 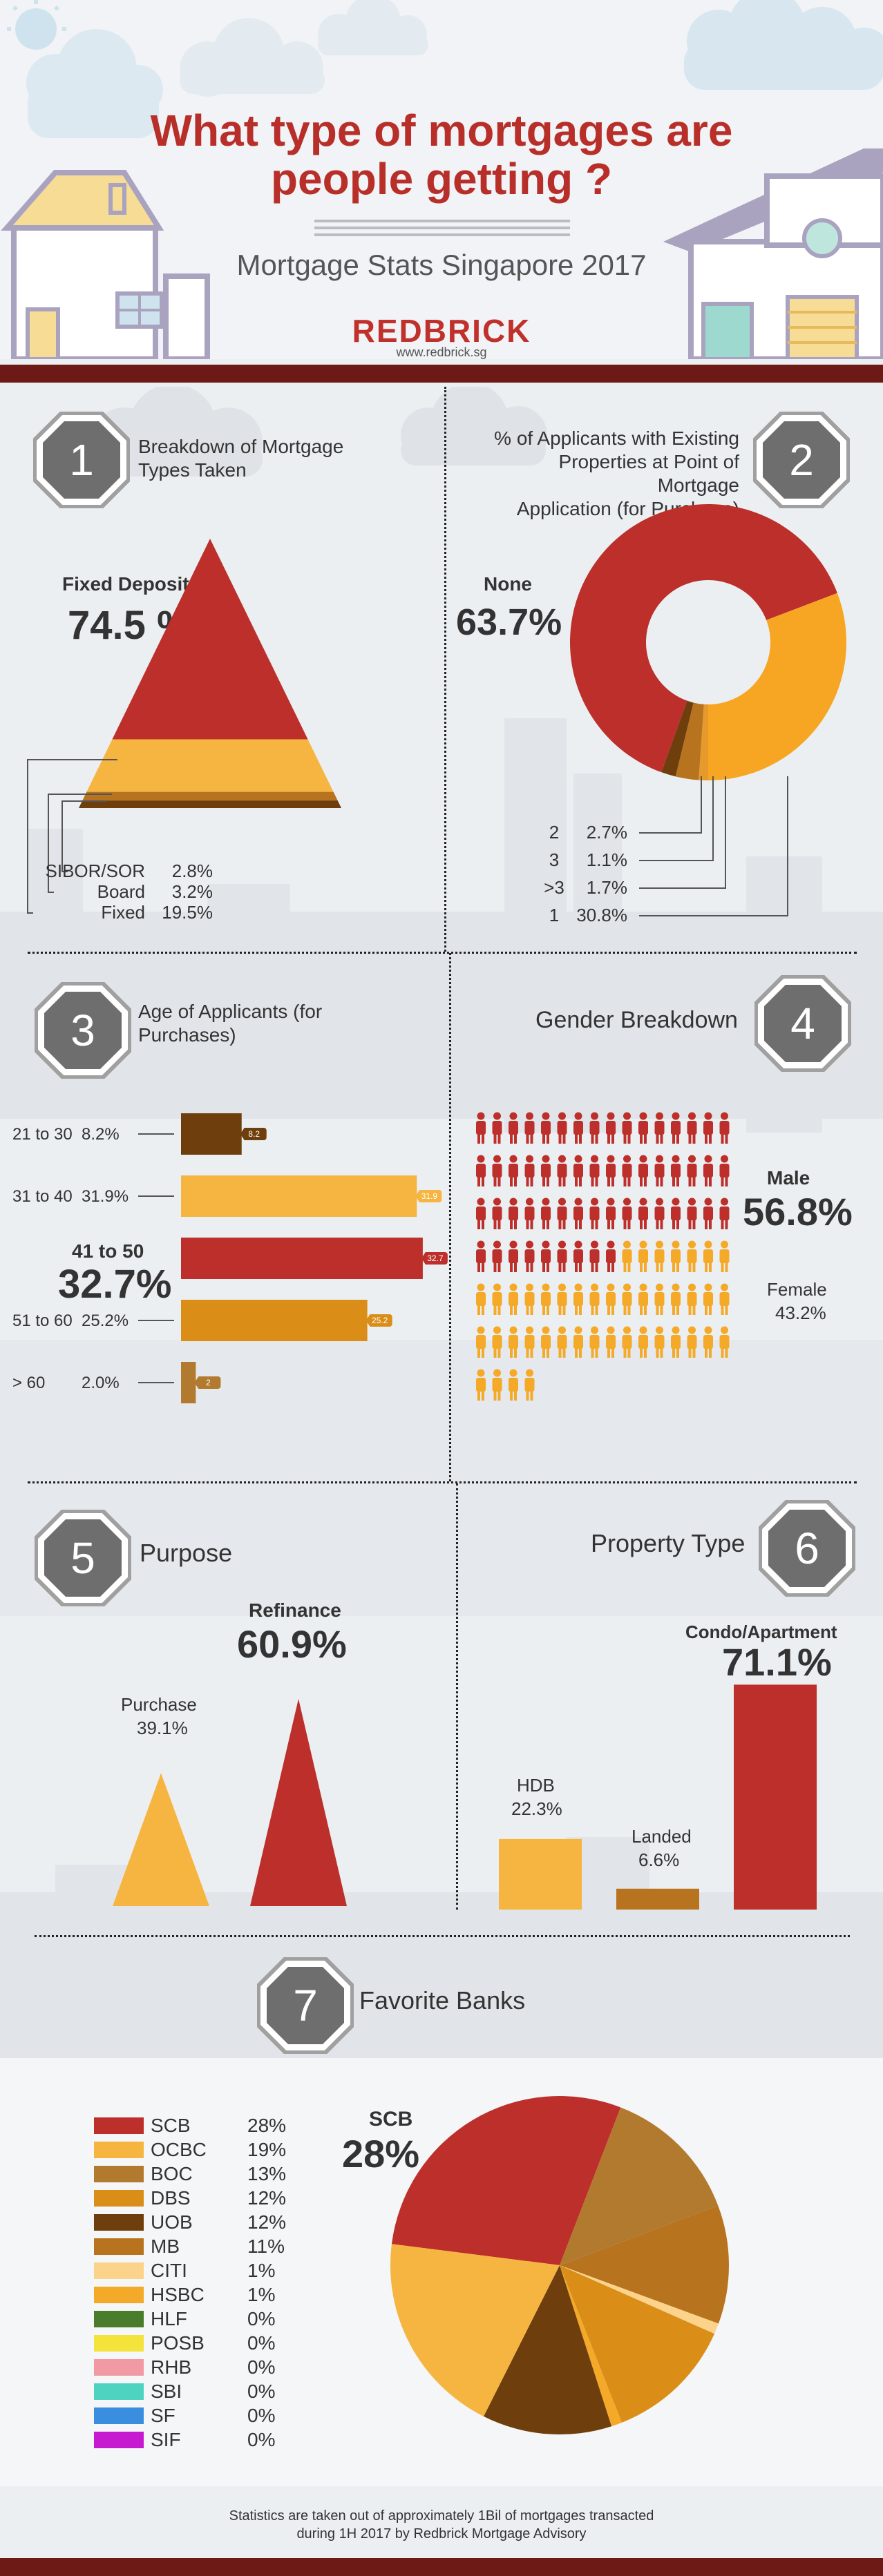 What do you see at coordinates (184, 731) in the screenshot?
I see `pyramid-chart: SIBOR/SOR 2.8% Board 3.2% Fixed 19.5%` at bounding box center [184, 731].